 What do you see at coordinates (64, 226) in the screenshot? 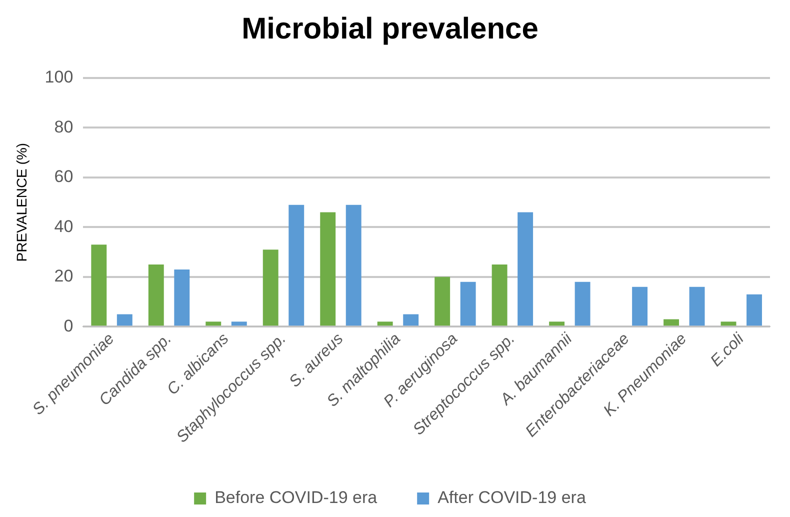
I see `y-tick-label: 40` at bounding box center [64, 226].